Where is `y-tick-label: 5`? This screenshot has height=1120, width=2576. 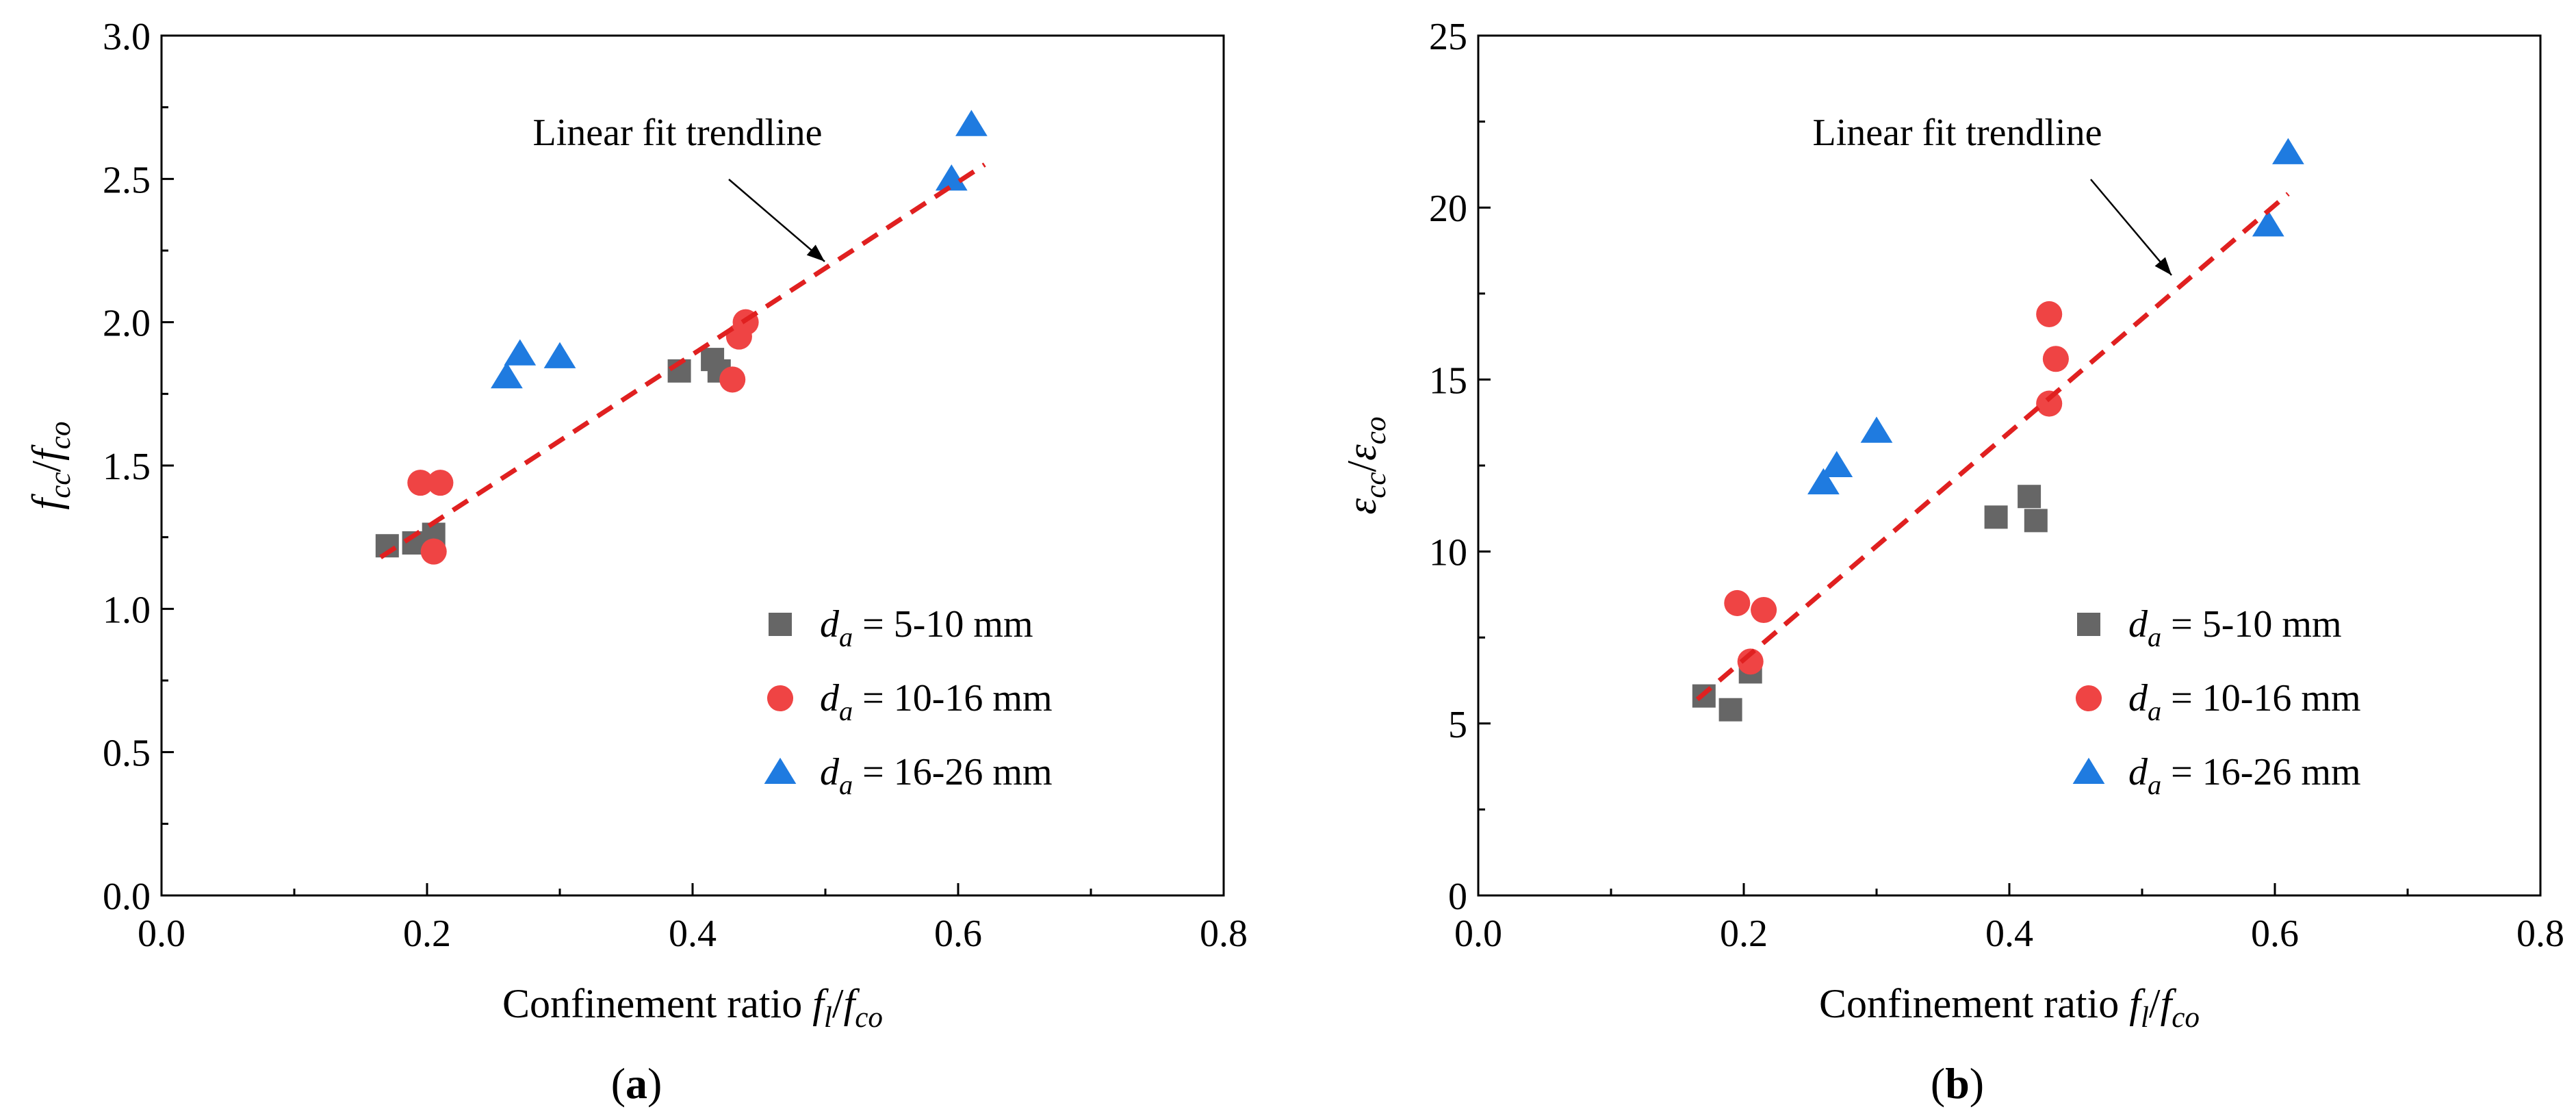
y-tick-label: 5 is located at coordinates (1457, 725).